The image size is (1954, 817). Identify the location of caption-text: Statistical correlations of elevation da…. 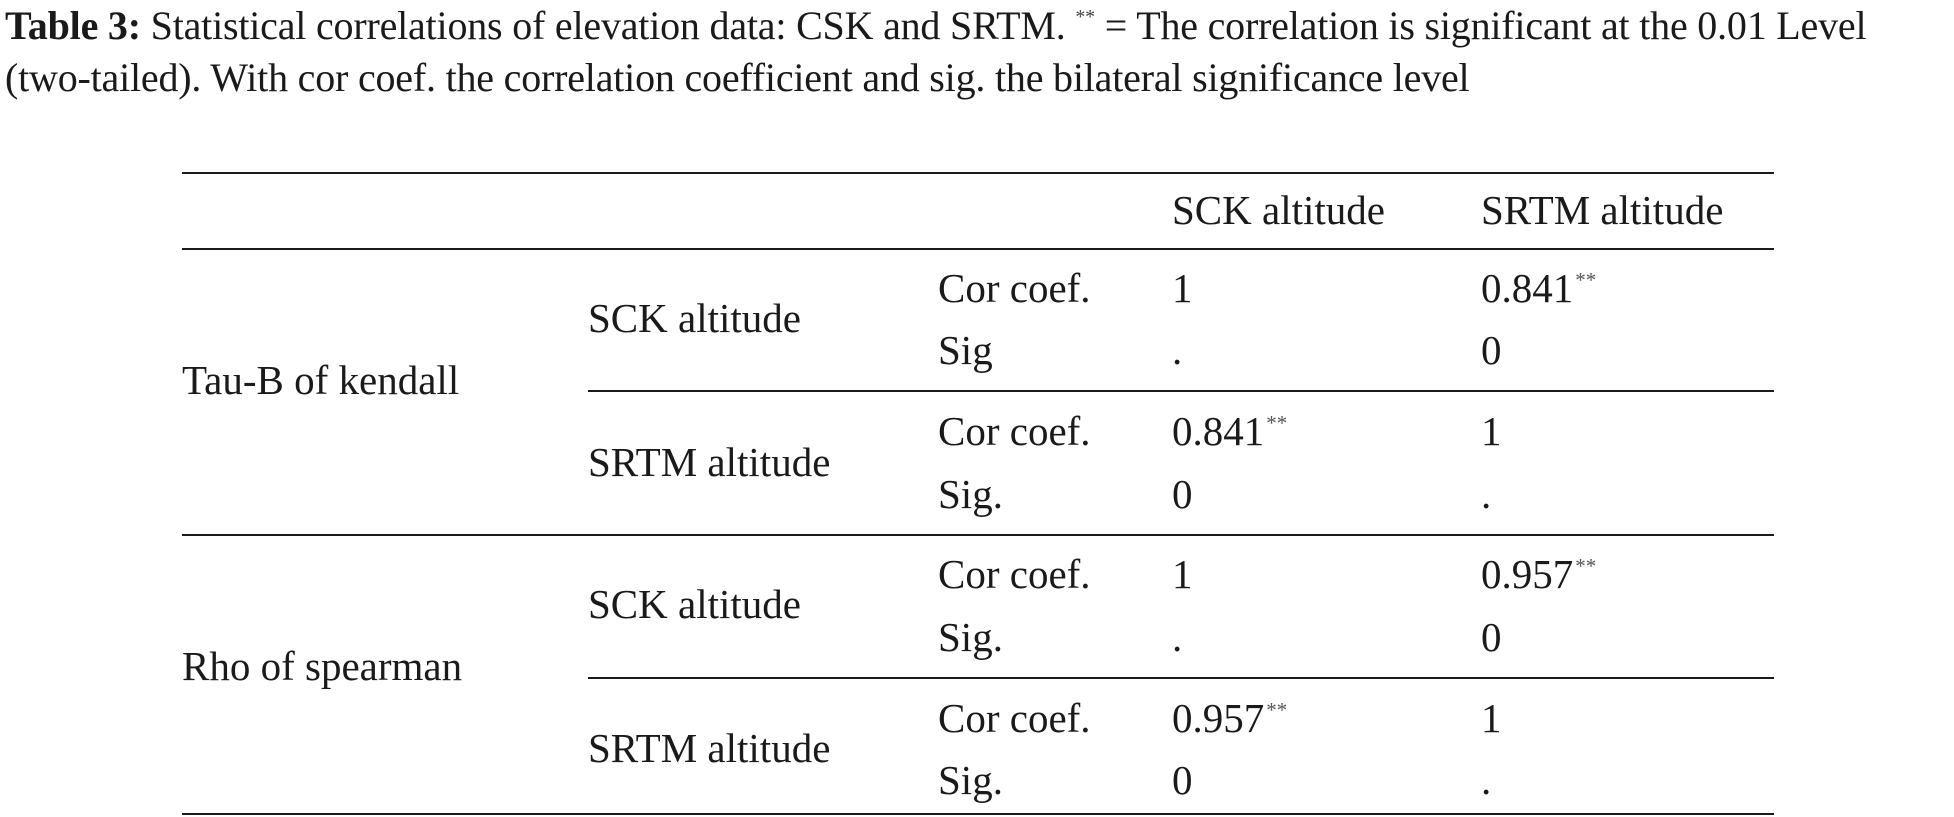
(608, 25).